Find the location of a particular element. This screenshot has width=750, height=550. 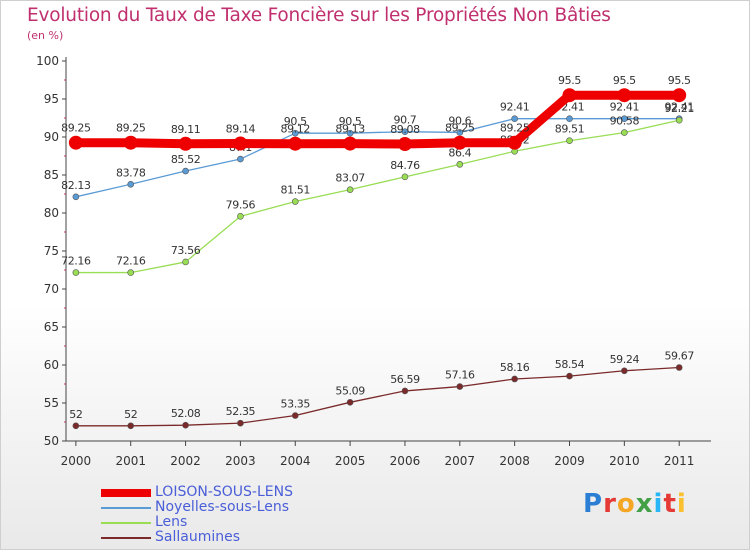

proxiti-logo: Proxiti is located at coordinates (635, 504).